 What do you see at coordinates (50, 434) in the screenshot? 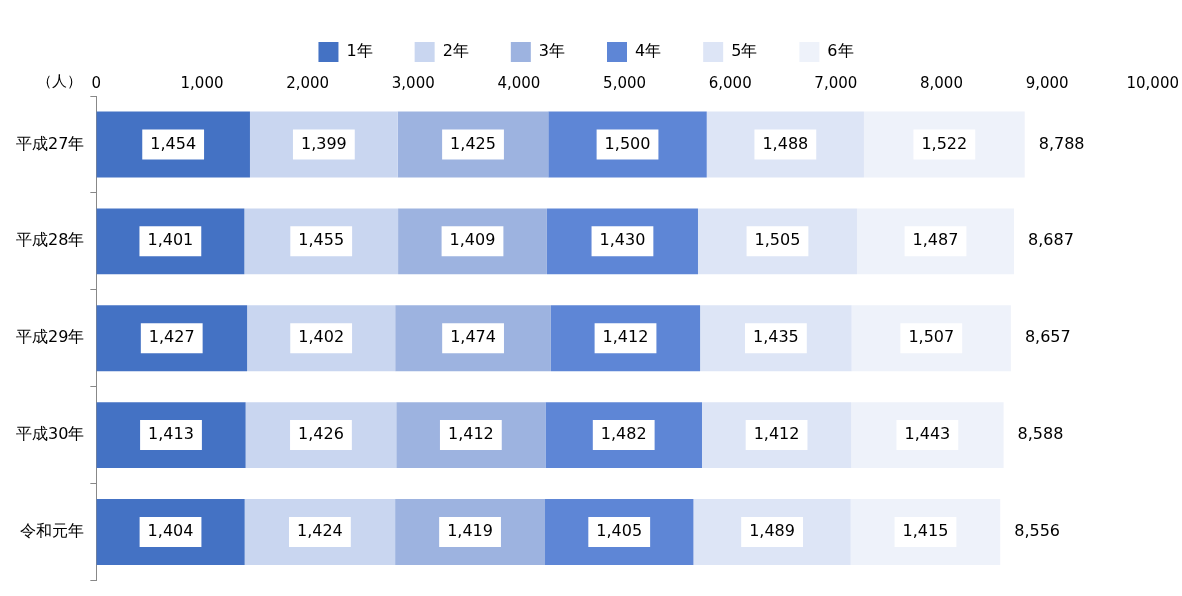
I see `y-tick-label: 平成30年` at bounding box center [50, 434].